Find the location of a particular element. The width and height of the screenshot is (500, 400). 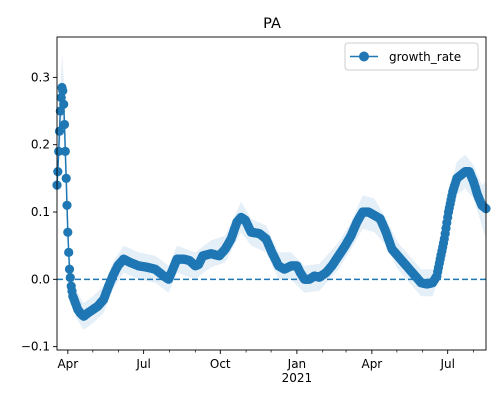

x-tick-label: Oct is located at coordinates (220, 364).